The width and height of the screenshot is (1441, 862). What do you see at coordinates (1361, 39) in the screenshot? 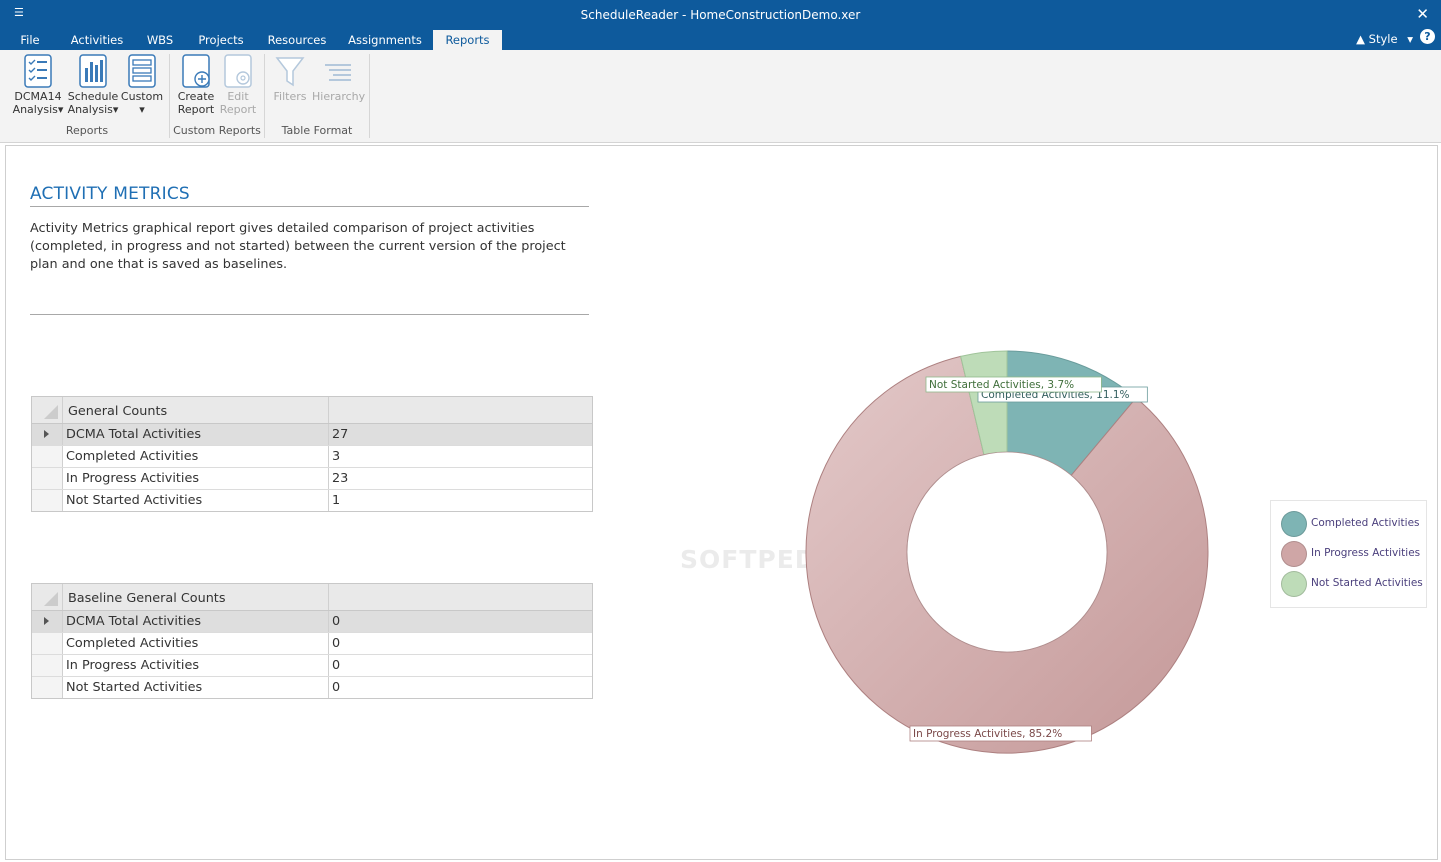
I see `collapse-ribbon-icon: ▲` at bounding box center [1361, 39].